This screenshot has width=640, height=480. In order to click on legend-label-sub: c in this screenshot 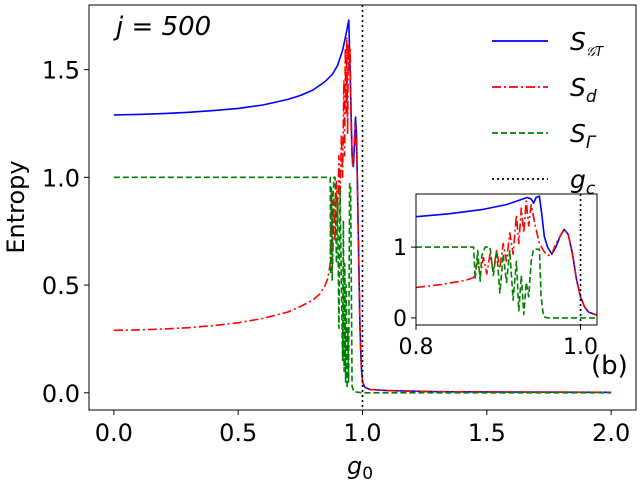, I will do `click(591, 189)`.